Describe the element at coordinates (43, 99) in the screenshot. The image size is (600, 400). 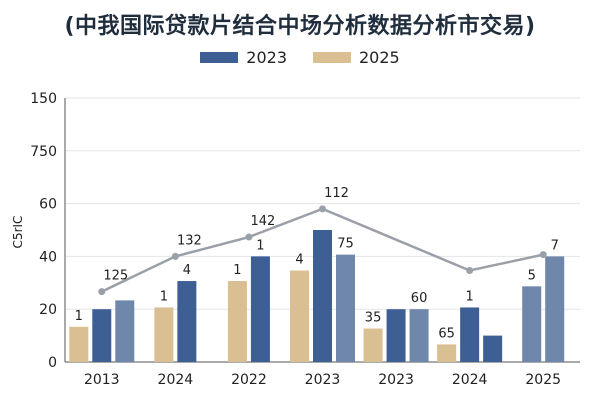
I see `y-tick-label: 150` at that location.